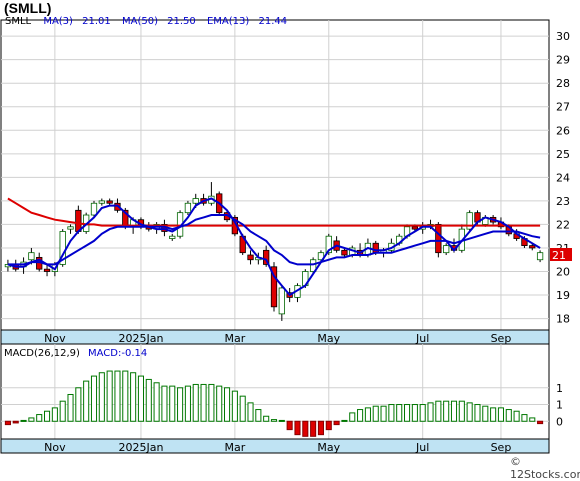  I want to click on price-y-tick-label: 20, so click(563, 272).